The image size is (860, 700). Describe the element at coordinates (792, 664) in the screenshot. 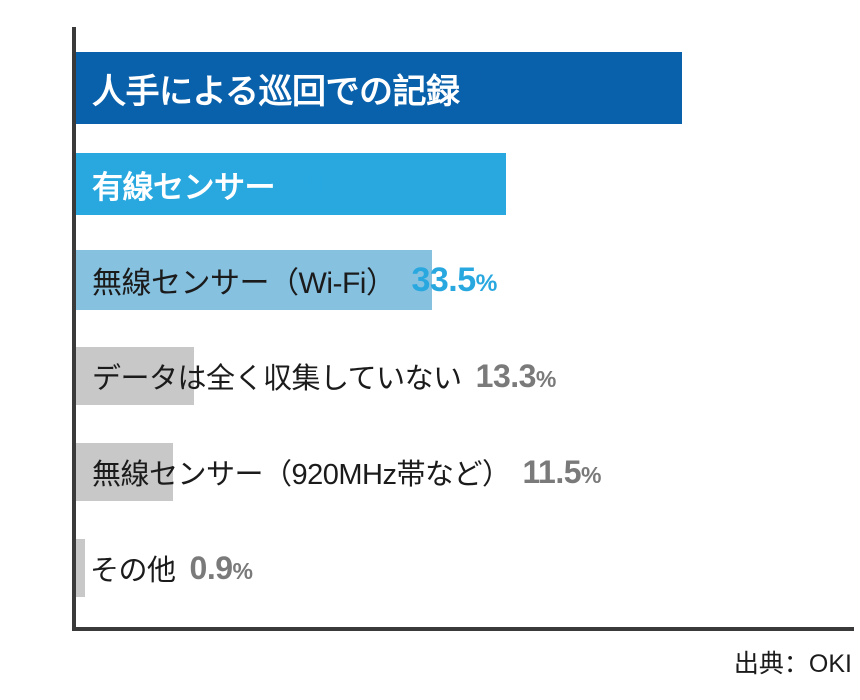

I see `source-attribution: 出典：OKI` at that location.